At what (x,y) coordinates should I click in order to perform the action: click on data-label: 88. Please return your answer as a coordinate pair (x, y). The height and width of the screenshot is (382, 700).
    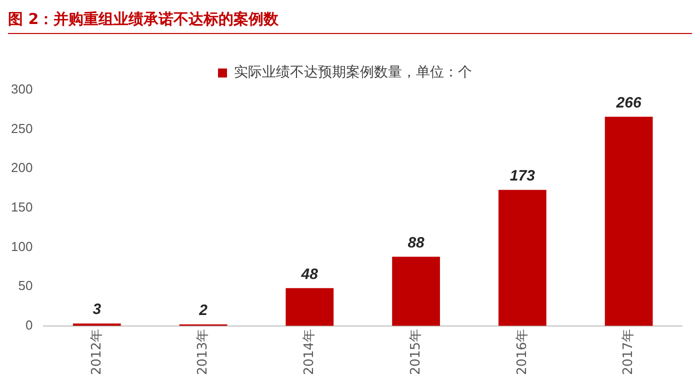
    Looking at the image, I should click on (417, 243).